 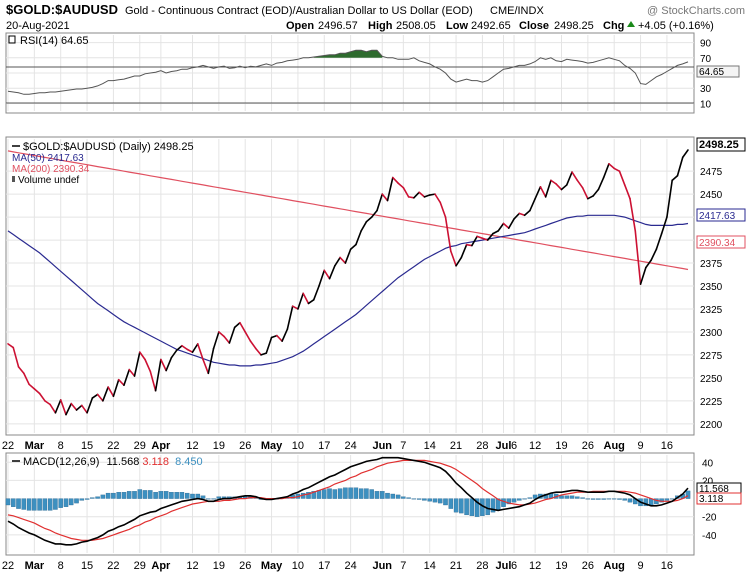 What do you see at coordinates (717, 243) in the screenshot?
I see `ma200-last-value: 2390.34` at bounding box center [717, 243].